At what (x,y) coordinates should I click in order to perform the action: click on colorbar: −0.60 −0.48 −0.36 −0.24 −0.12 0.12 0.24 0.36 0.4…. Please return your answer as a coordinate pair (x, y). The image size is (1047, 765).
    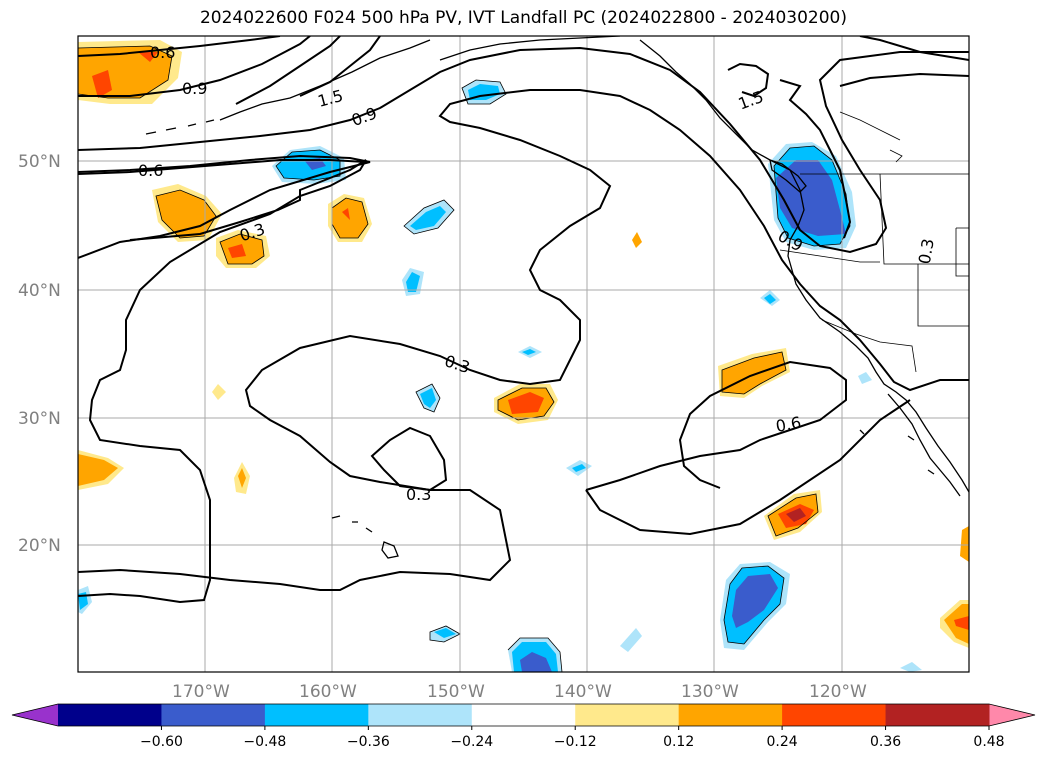
    Looking at the image, I should click on (523, 726).